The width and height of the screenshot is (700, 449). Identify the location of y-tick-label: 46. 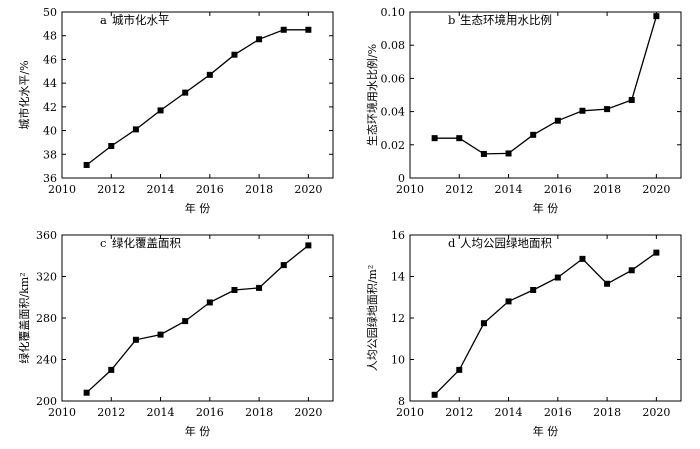
(50, 59).